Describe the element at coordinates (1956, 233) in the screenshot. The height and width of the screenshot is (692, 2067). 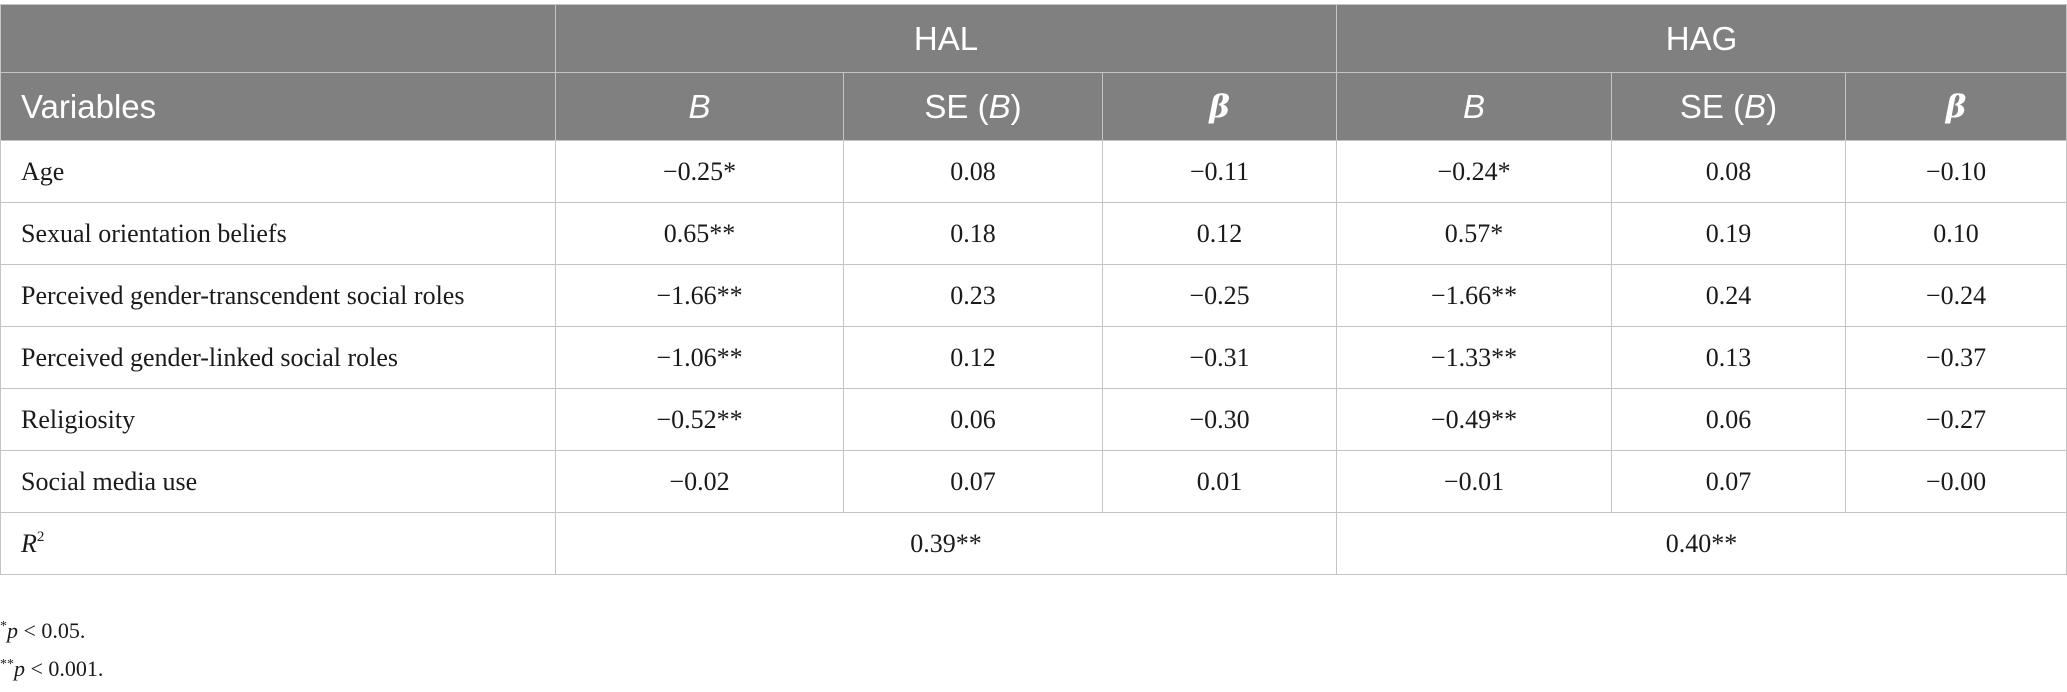
I see `cell-hag-beta: 0.10` at that location.